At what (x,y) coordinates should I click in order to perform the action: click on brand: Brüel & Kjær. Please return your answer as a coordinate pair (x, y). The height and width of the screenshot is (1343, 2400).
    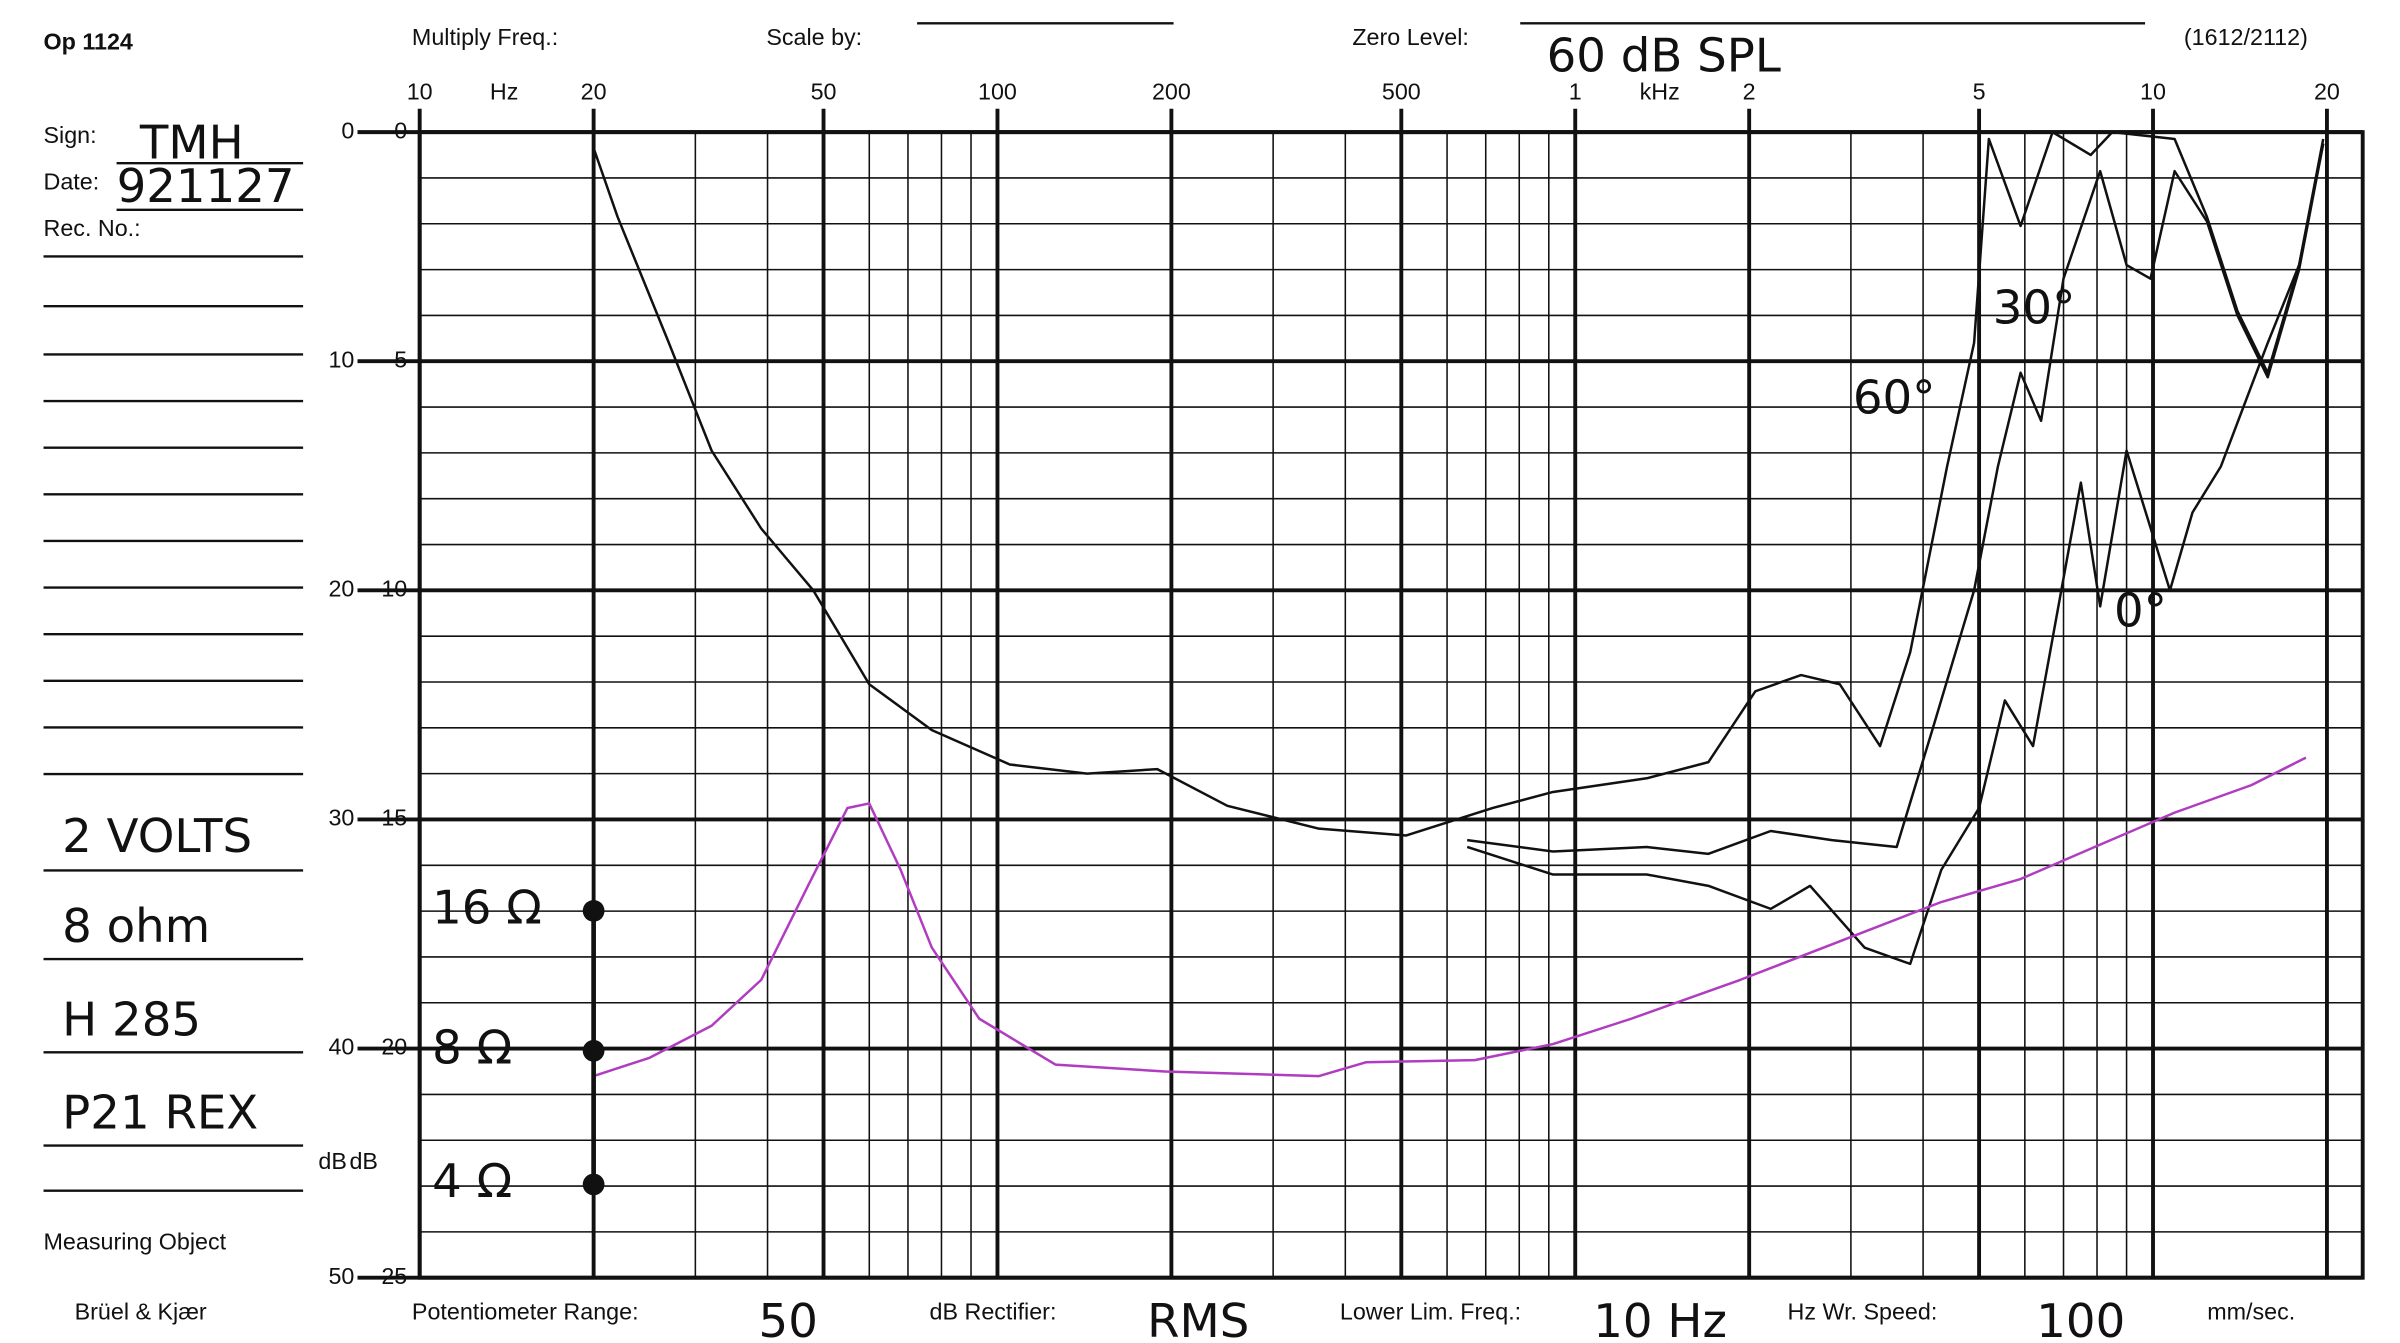
    Looking at the image, I should click on (141, 1312).